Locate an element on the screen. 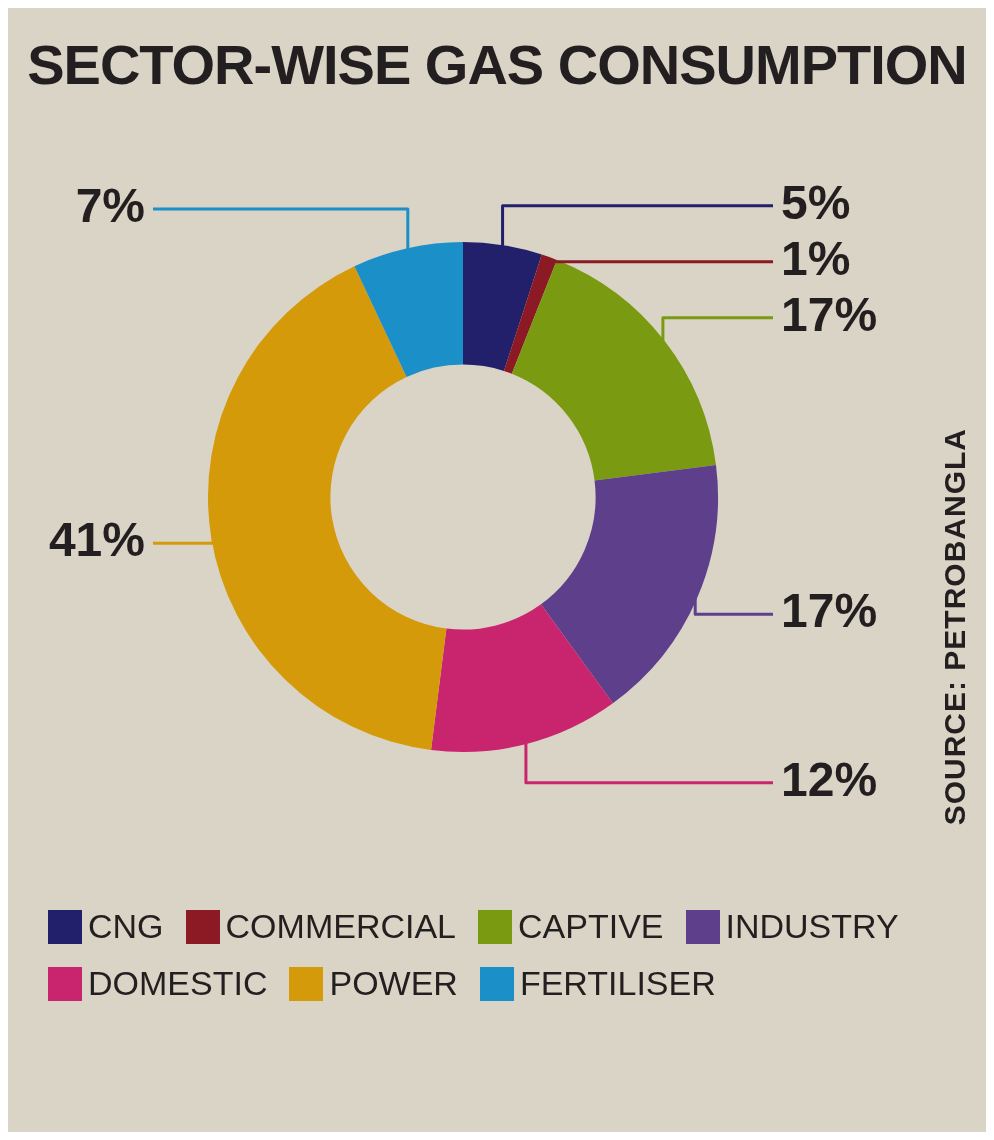  source-note: SOURCE: PETROBANGLA is located at coordinates (955, 627).